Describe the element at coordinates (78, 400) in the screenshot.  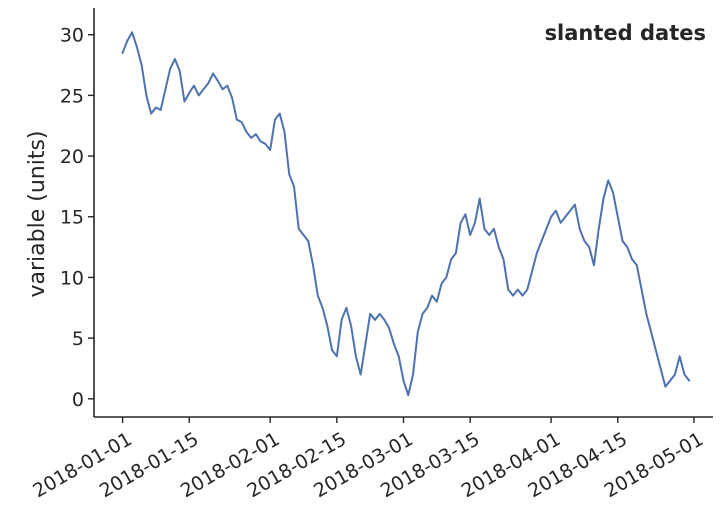
I see `y-tick-label: 0` at that location.